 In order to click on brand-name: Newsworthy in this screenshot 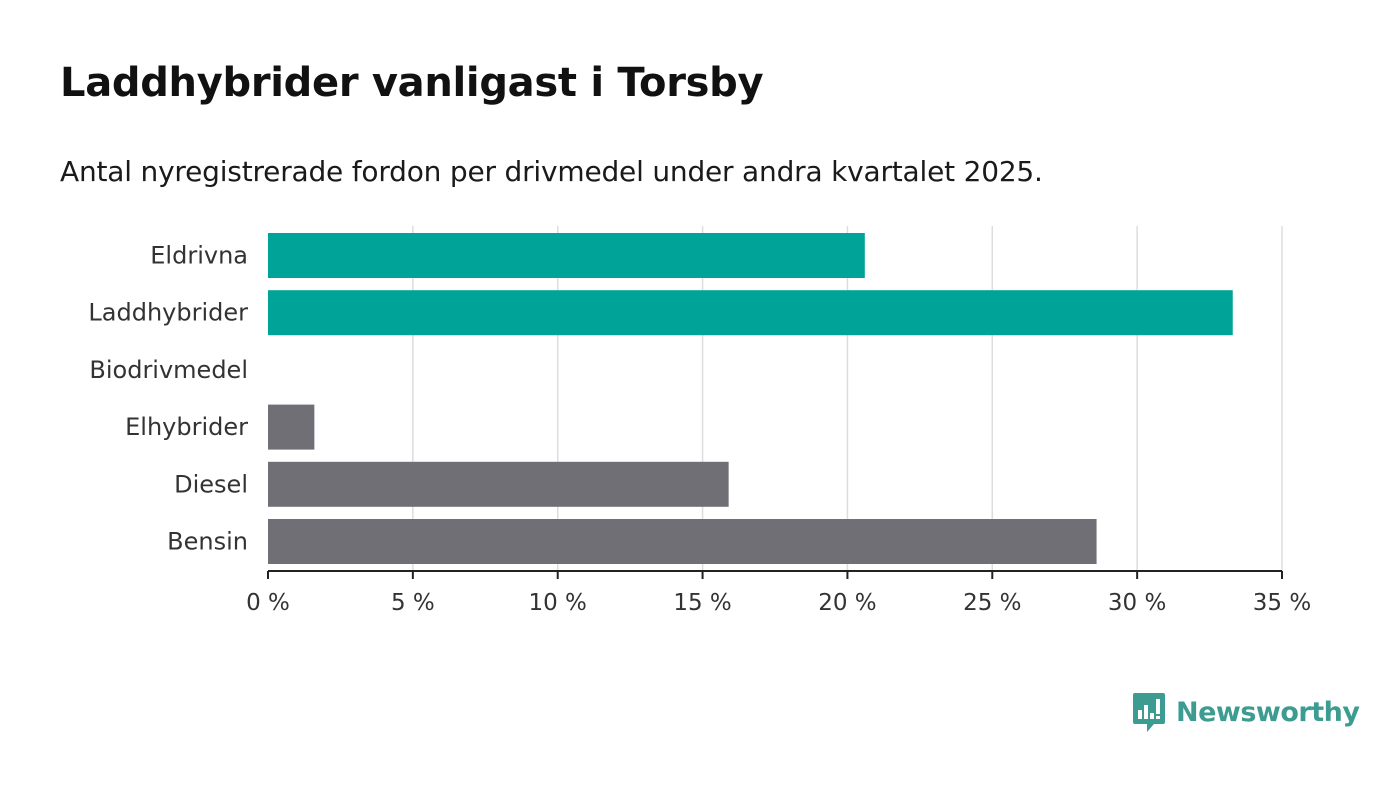, I will do `click(1268, 712)`.